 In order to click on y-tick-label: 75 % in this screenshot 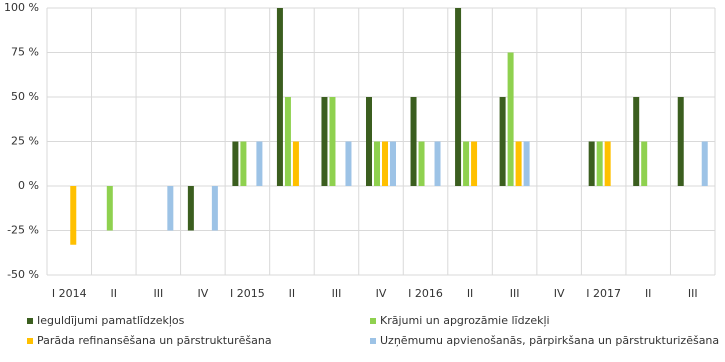, I will do `click(25, 52)`.